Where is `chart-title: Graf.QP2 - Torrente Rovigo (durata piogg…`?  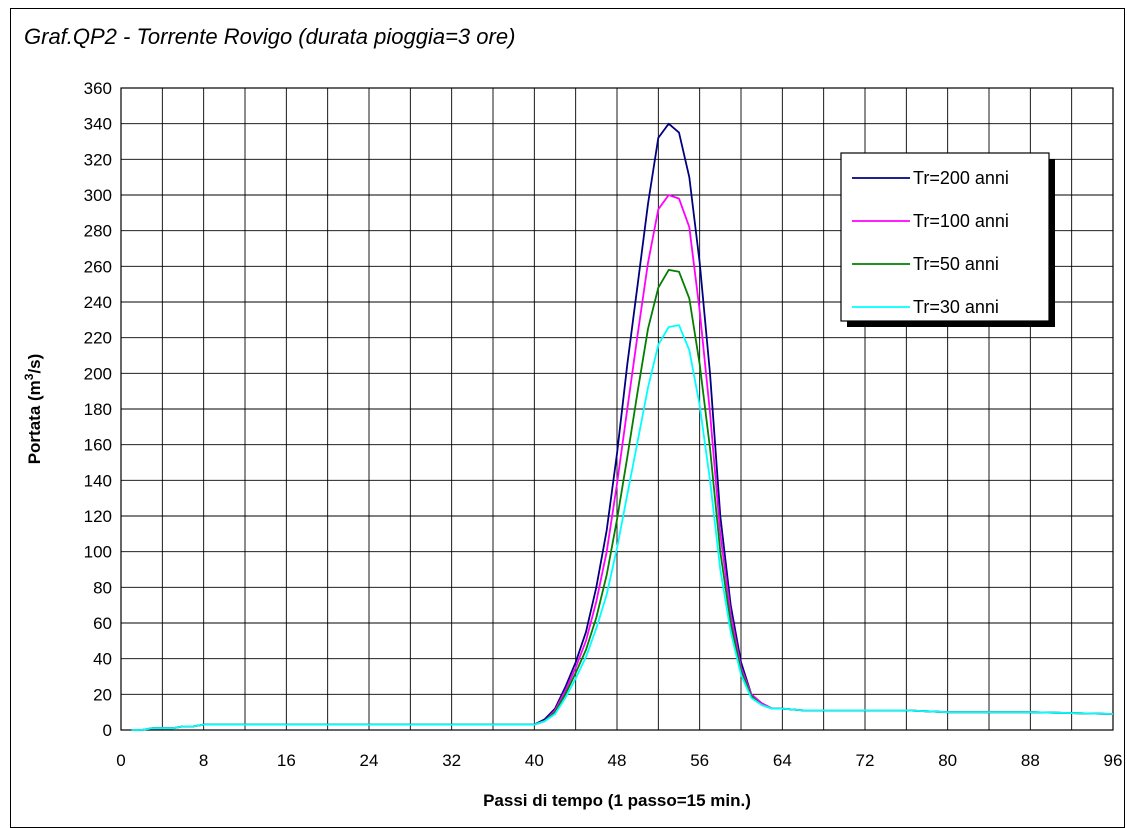
chart-title: Graf.QP2 - Torrente Rovigo (durata piogg… is located at coordinates (270, 36).